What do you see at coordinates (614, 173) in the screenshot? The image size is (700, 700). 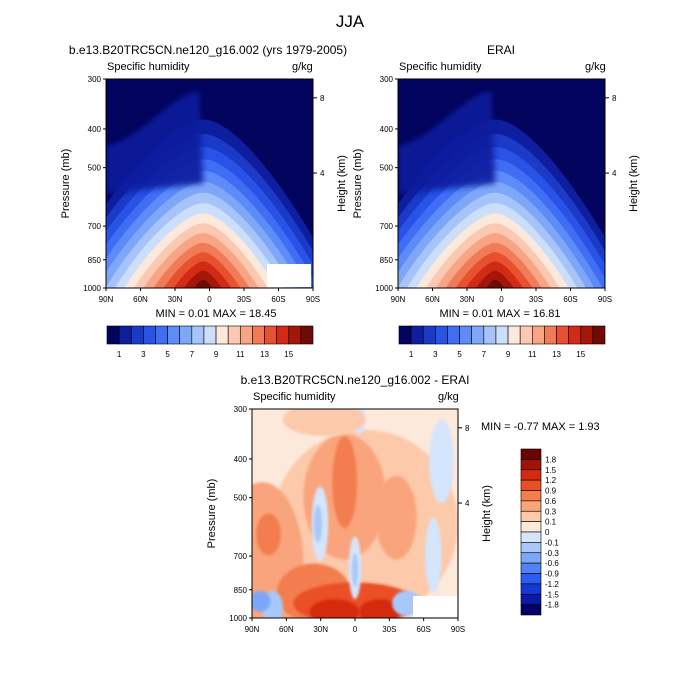 I see `y2-tick-label: 4` at bounding box center [614, 173].